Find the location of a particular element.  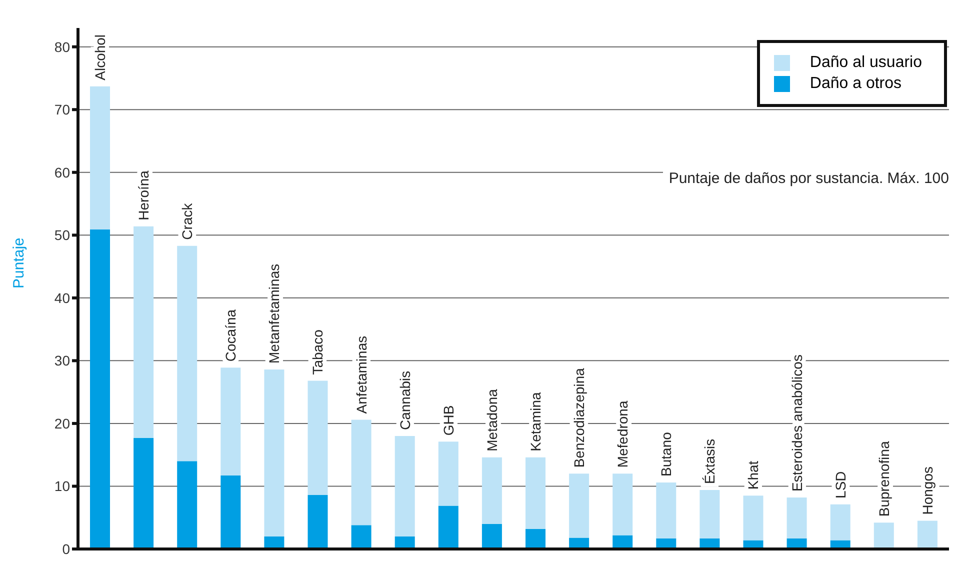

annotation: Puntaje de daños por sustancia. Máx. 100 is located at coordinates (808, 178).